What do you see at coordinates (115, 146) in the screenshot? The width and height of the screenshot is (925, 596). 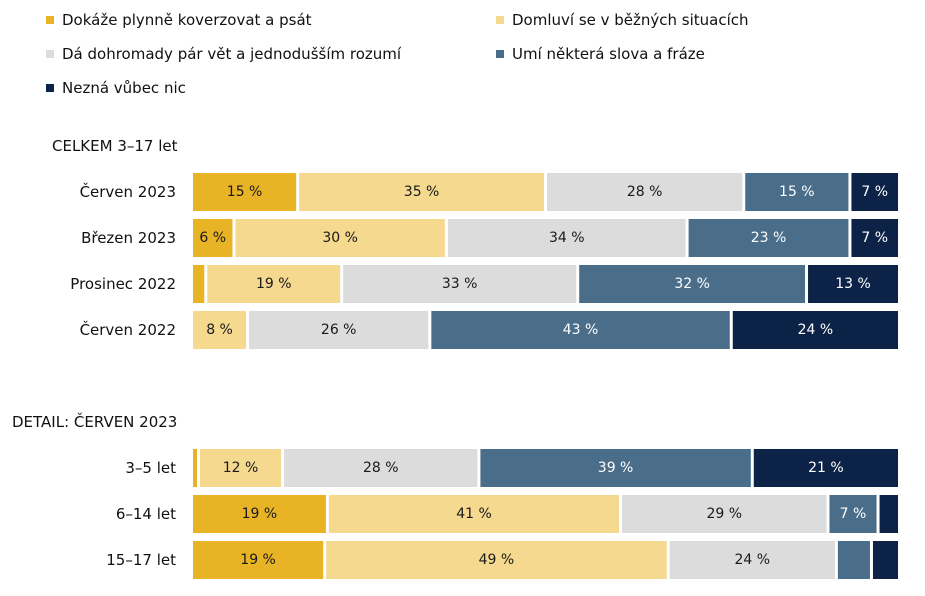 I see `group-title: CELKEM 3–17 let` at bounding box center [115, 146].